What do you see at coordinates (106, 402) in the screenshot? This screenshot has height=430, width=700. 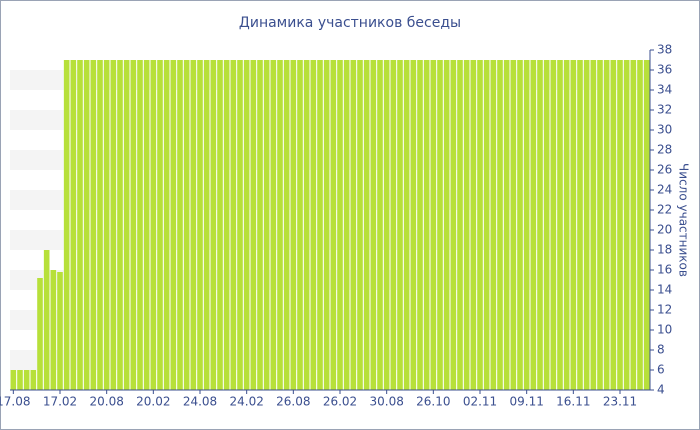 I see `x-tick-label: 20.08` at bounding box center [106, 402].